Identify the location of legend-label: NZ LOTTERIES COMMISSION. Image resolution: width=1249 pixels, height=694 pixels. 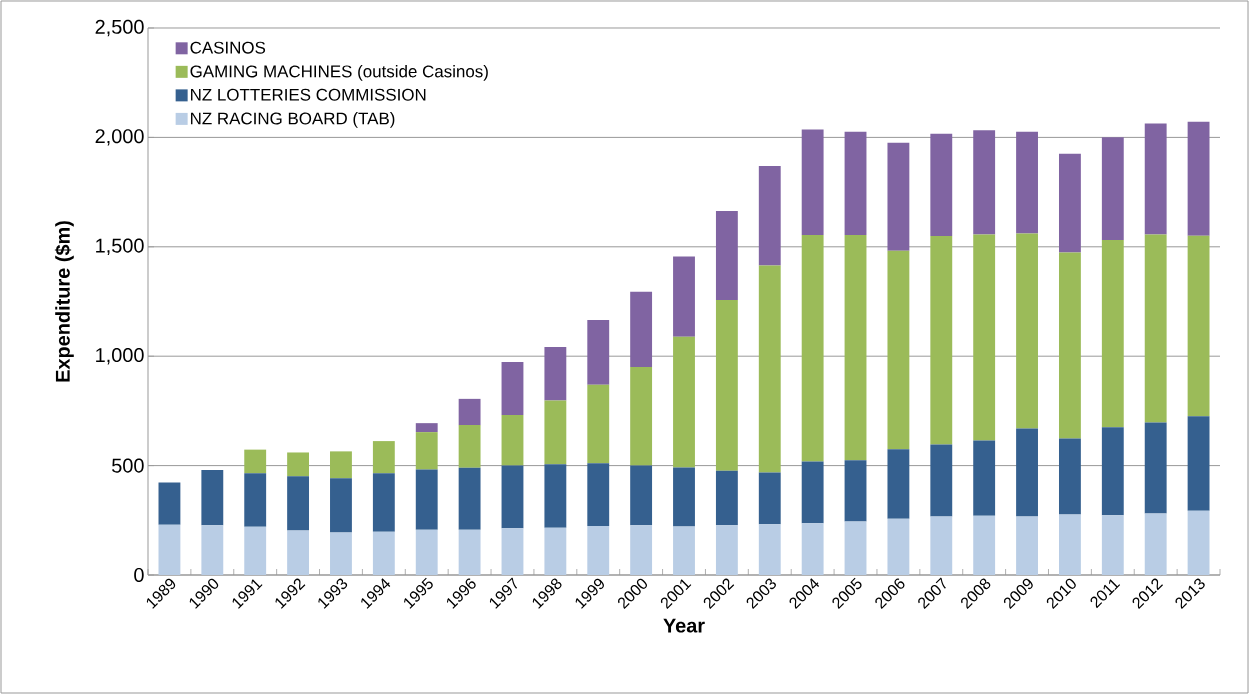
(308, 94).